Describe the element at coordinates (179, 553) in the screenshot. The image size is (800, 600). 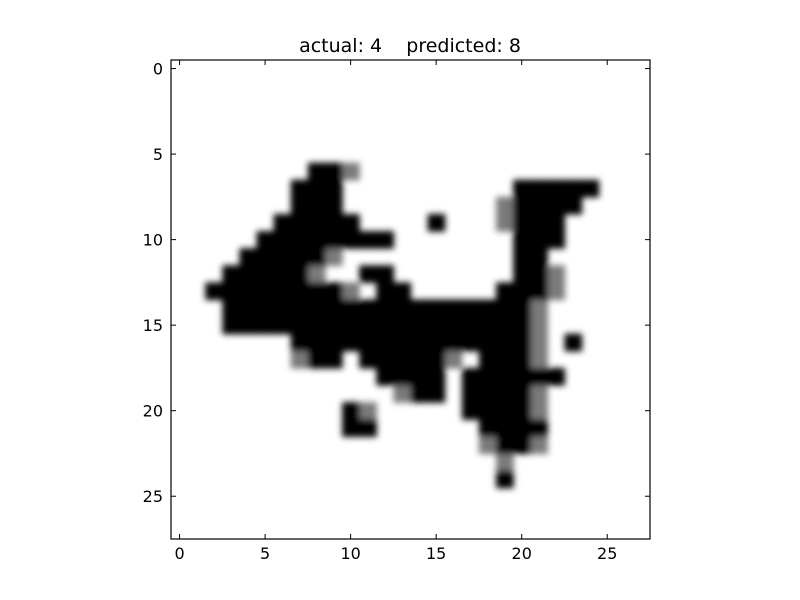
I see `x-tick-label: 0` at that location.